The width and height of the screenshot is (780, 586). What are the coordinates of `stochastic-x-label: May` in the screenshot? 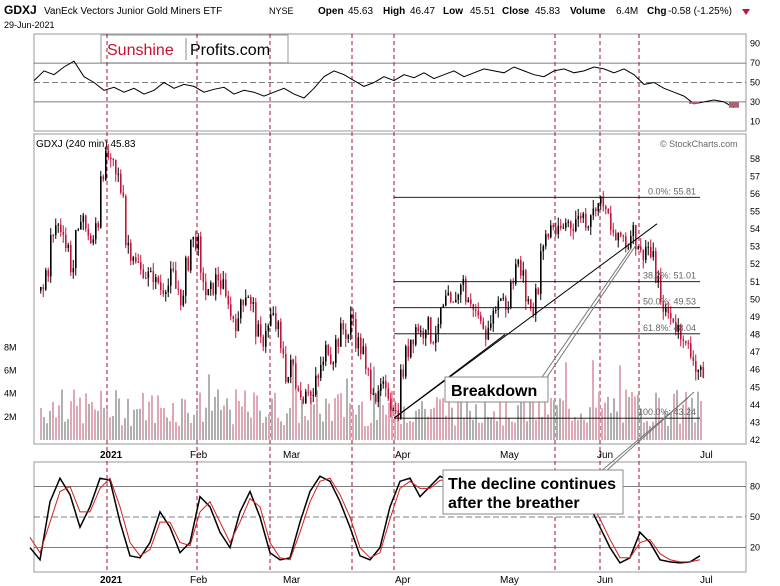 It's located at (509, 580).